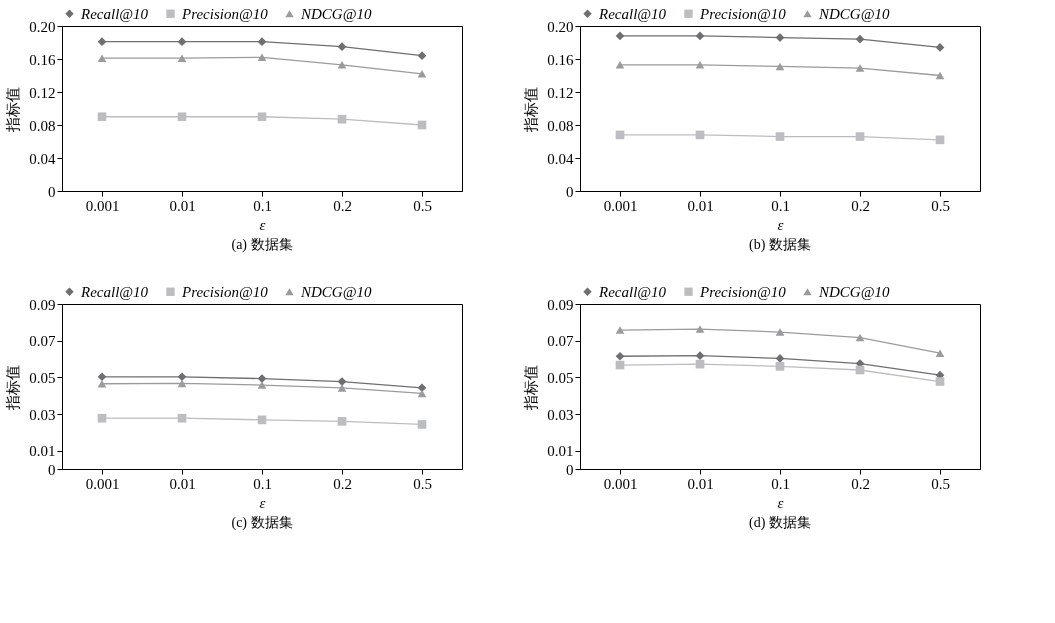 This screenshot has width=1055, height=623. I want to click on y-tick-label: 0.01, so click(42, 451).